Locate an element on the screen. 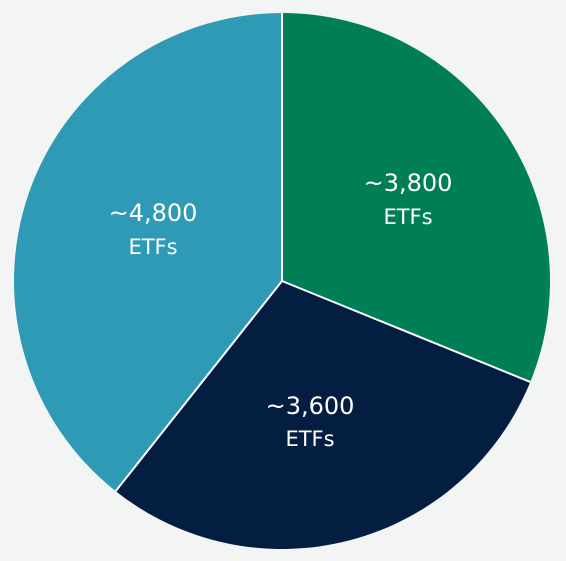 The height and width of the screenshot is (561, 566). slice-value-label-3: ~4,800 is located at coordinates (153, 213).